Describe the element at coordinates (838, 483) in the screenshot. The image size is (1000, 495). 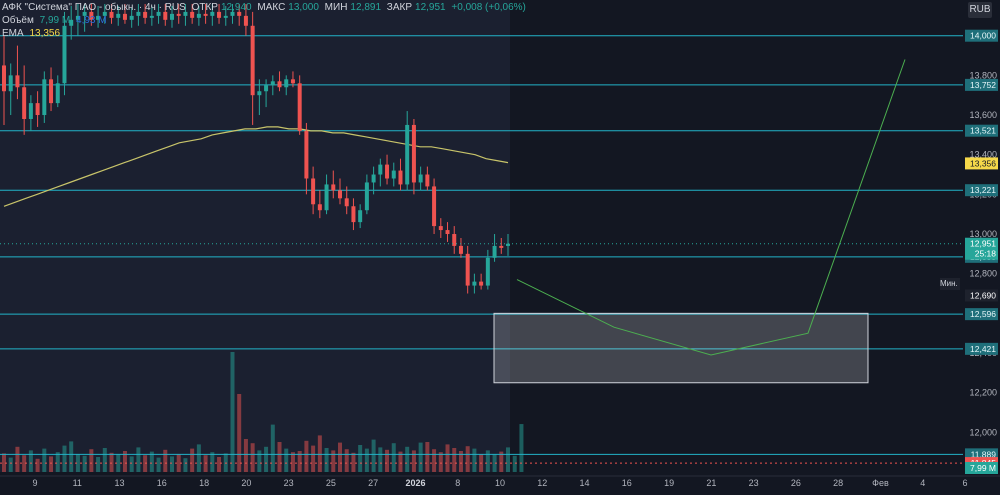
I see `time-tick-label: 28` at that location.